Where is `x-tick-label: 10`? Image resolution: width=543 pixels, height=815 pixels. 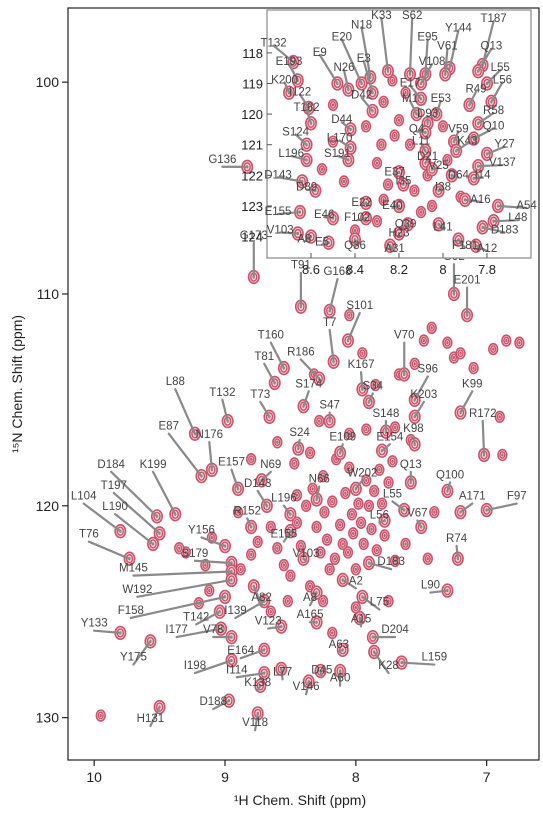
x-tick-label: 10 is located at coordinates (94, 777).